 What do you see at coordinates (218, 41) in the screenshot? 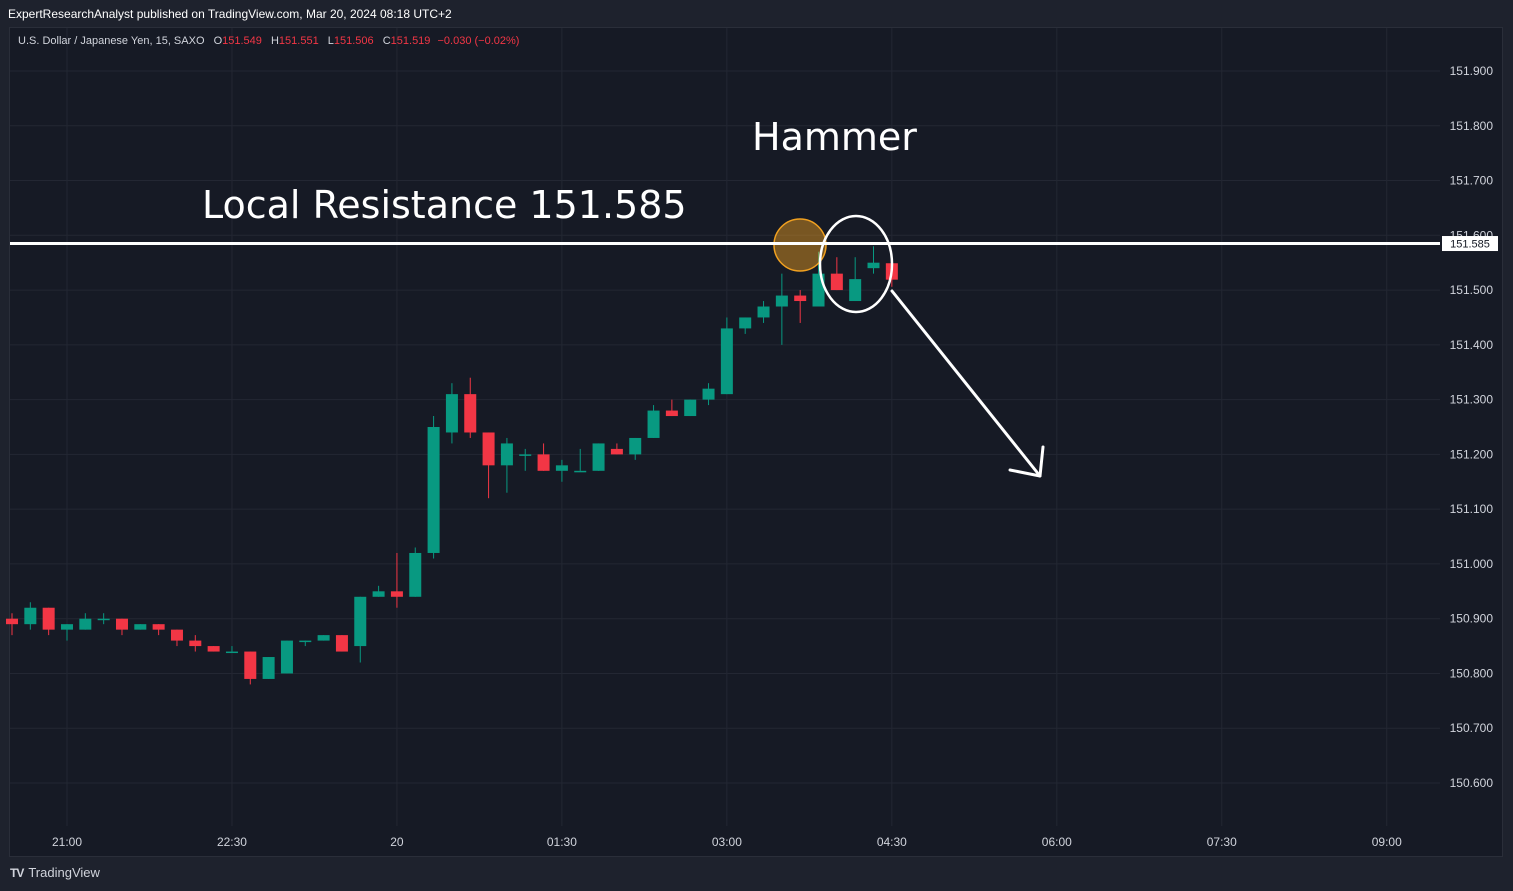
I see `legend-open-label: O` at bounding box center [218, 41].